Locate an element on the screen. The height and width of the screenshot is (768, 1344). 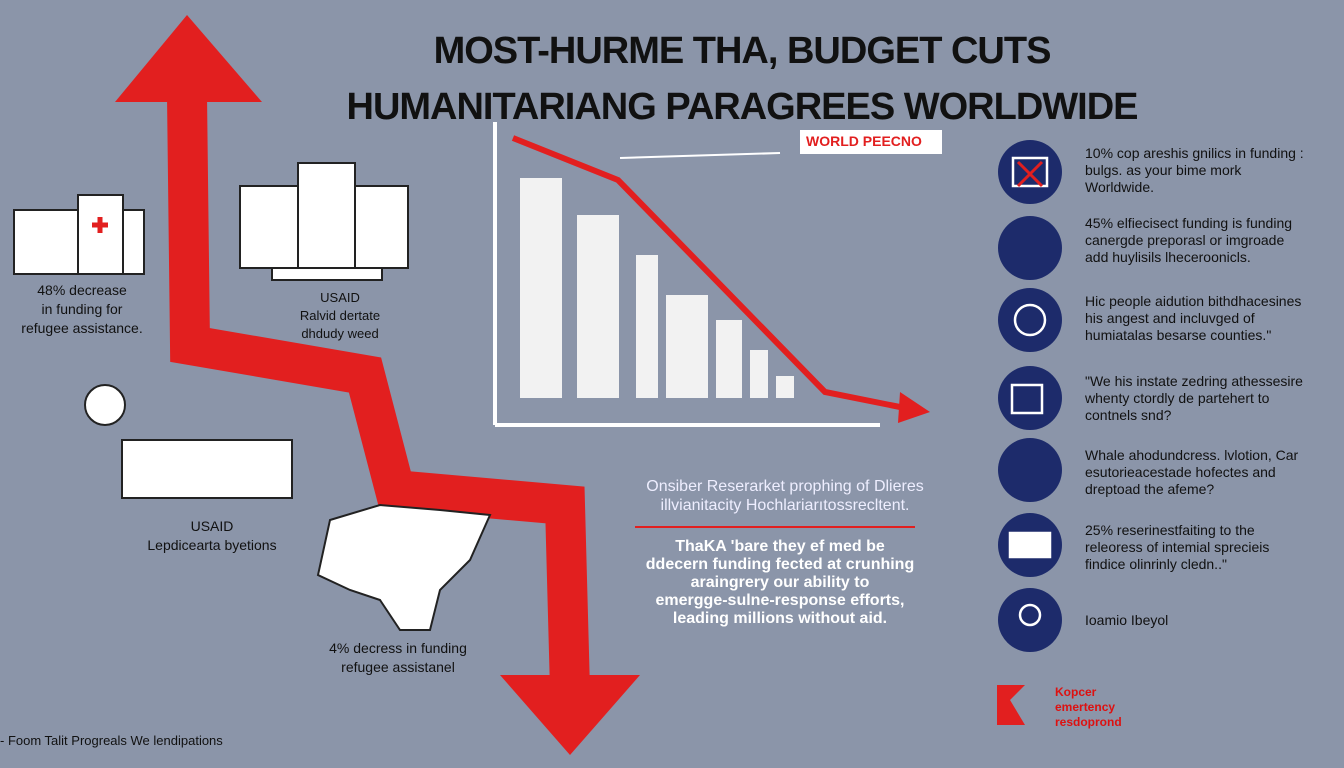
map-shape is located at coordinates (404, 567).